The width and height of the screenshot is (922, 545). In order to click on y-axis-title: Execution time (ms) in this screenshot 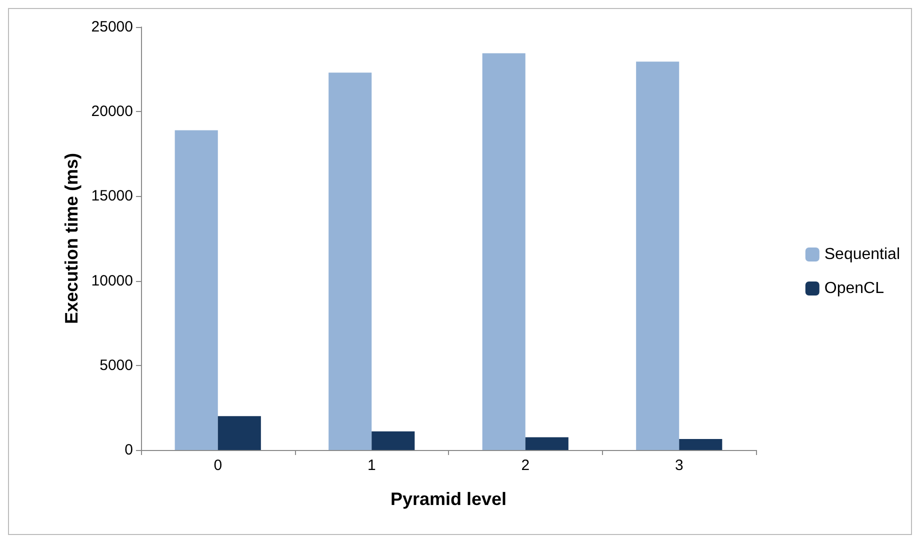, I will do `click(71, 238)`.